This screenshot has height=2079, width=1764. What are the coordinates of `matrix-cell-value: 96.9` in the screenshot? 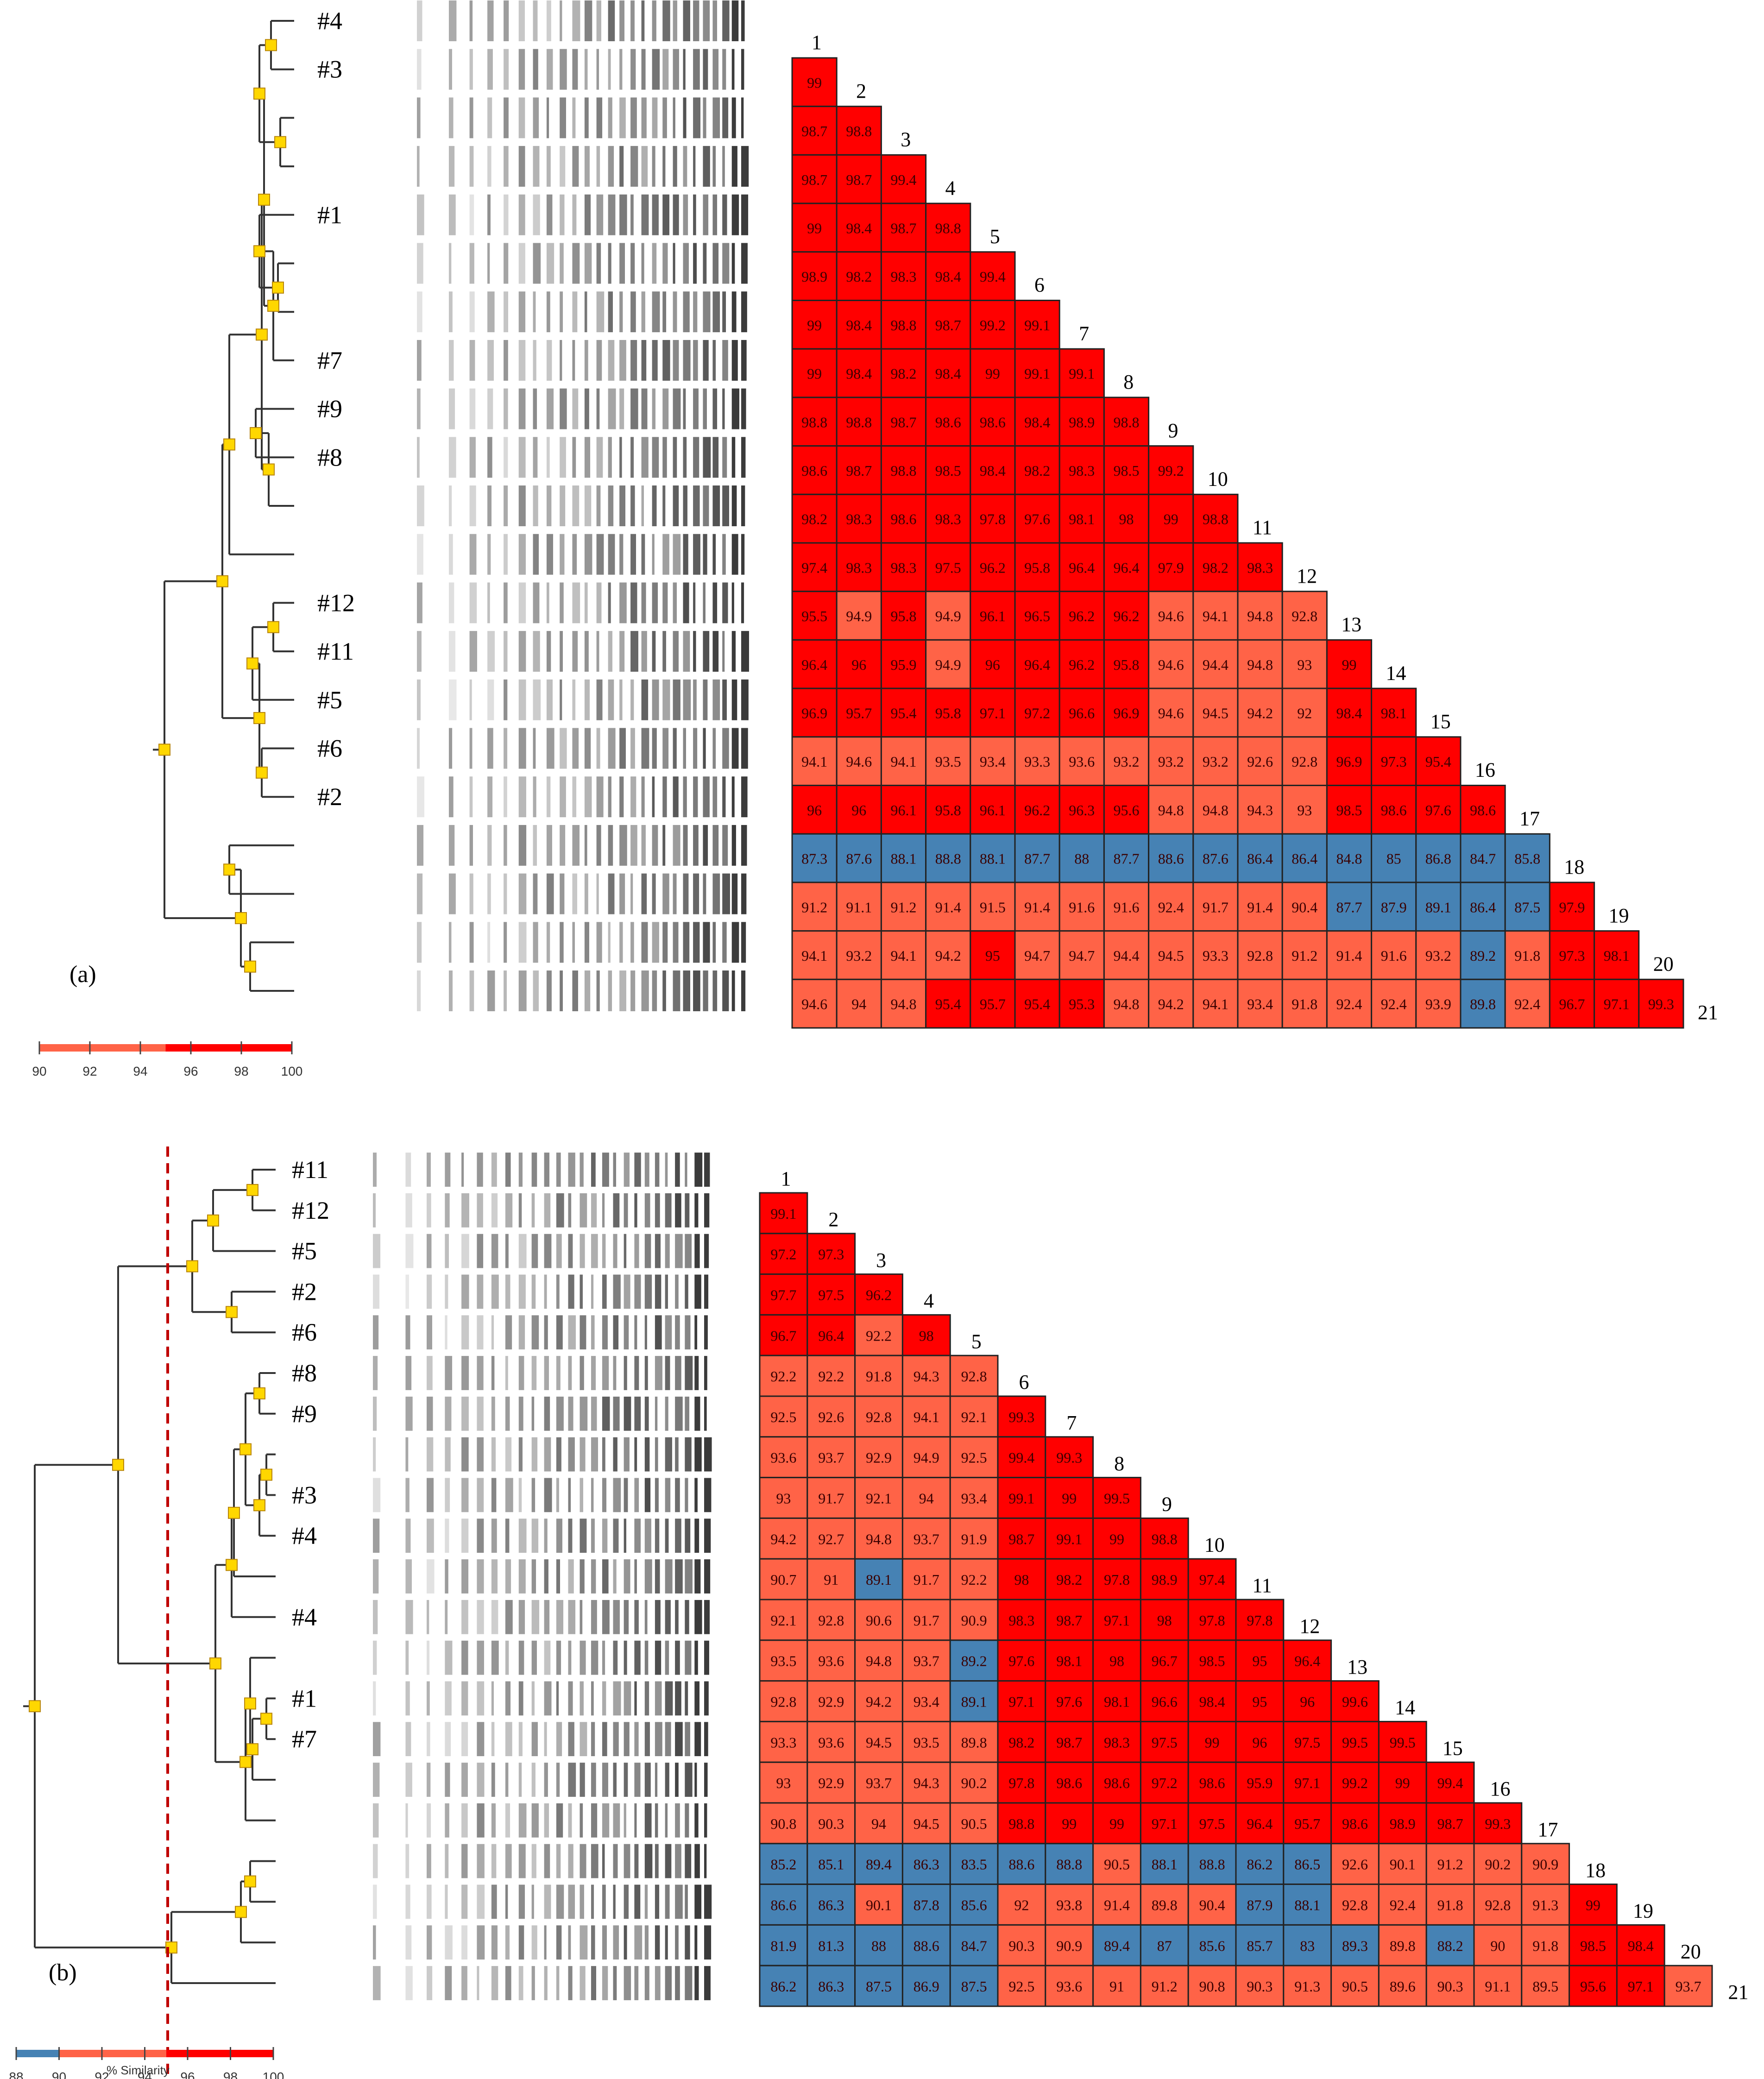 It's located at (1349, 761).